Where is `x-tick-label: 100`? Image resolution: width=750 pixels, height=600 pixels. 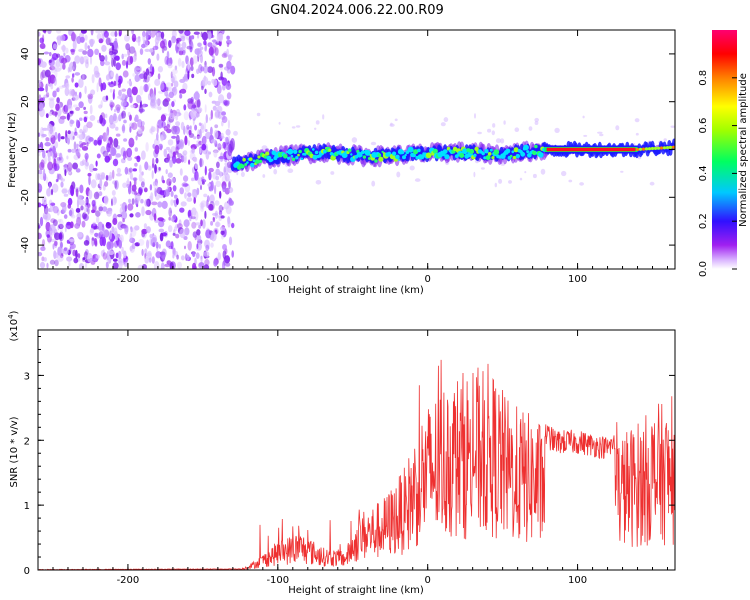
x-tick-label: 100 is located at coordinates (577, 580).